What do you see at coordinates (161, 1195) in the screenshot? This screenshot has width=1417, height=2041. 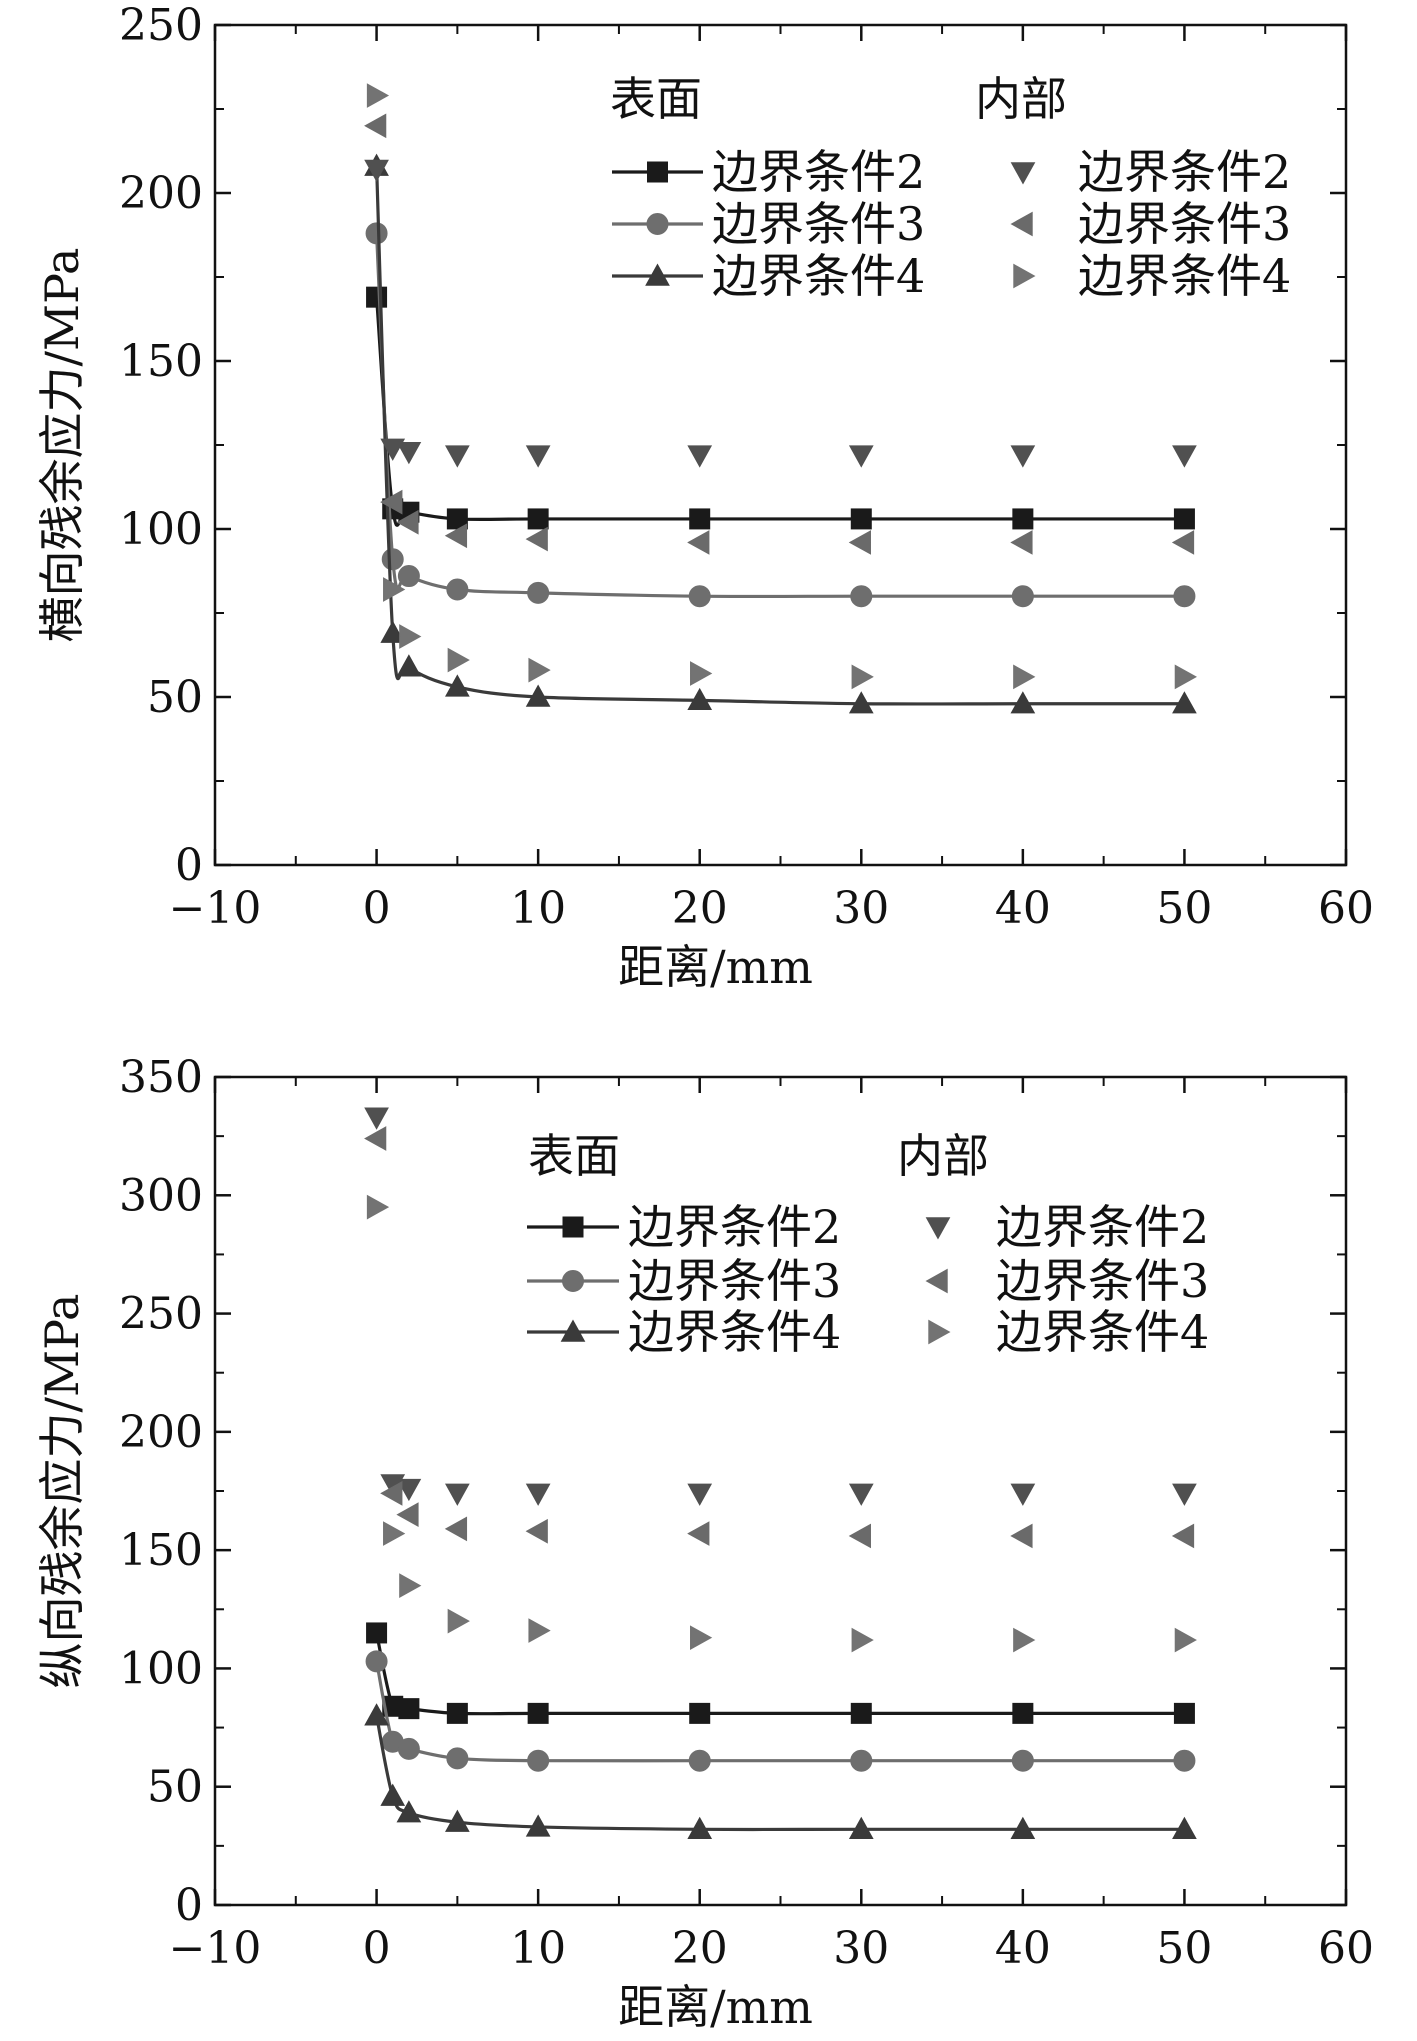 I see `y-tick-label: 300` at bounding box center [161, 1195].